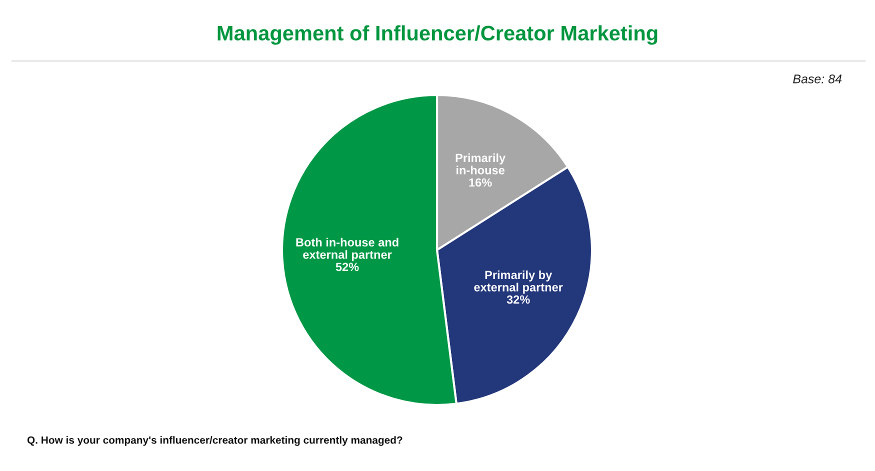  What do you see at coordinates (214, 441) in the screenshot?
I see `text: Q. How is your company's influencer/creator marketing currently managed?` at bounding box center [214, 441].